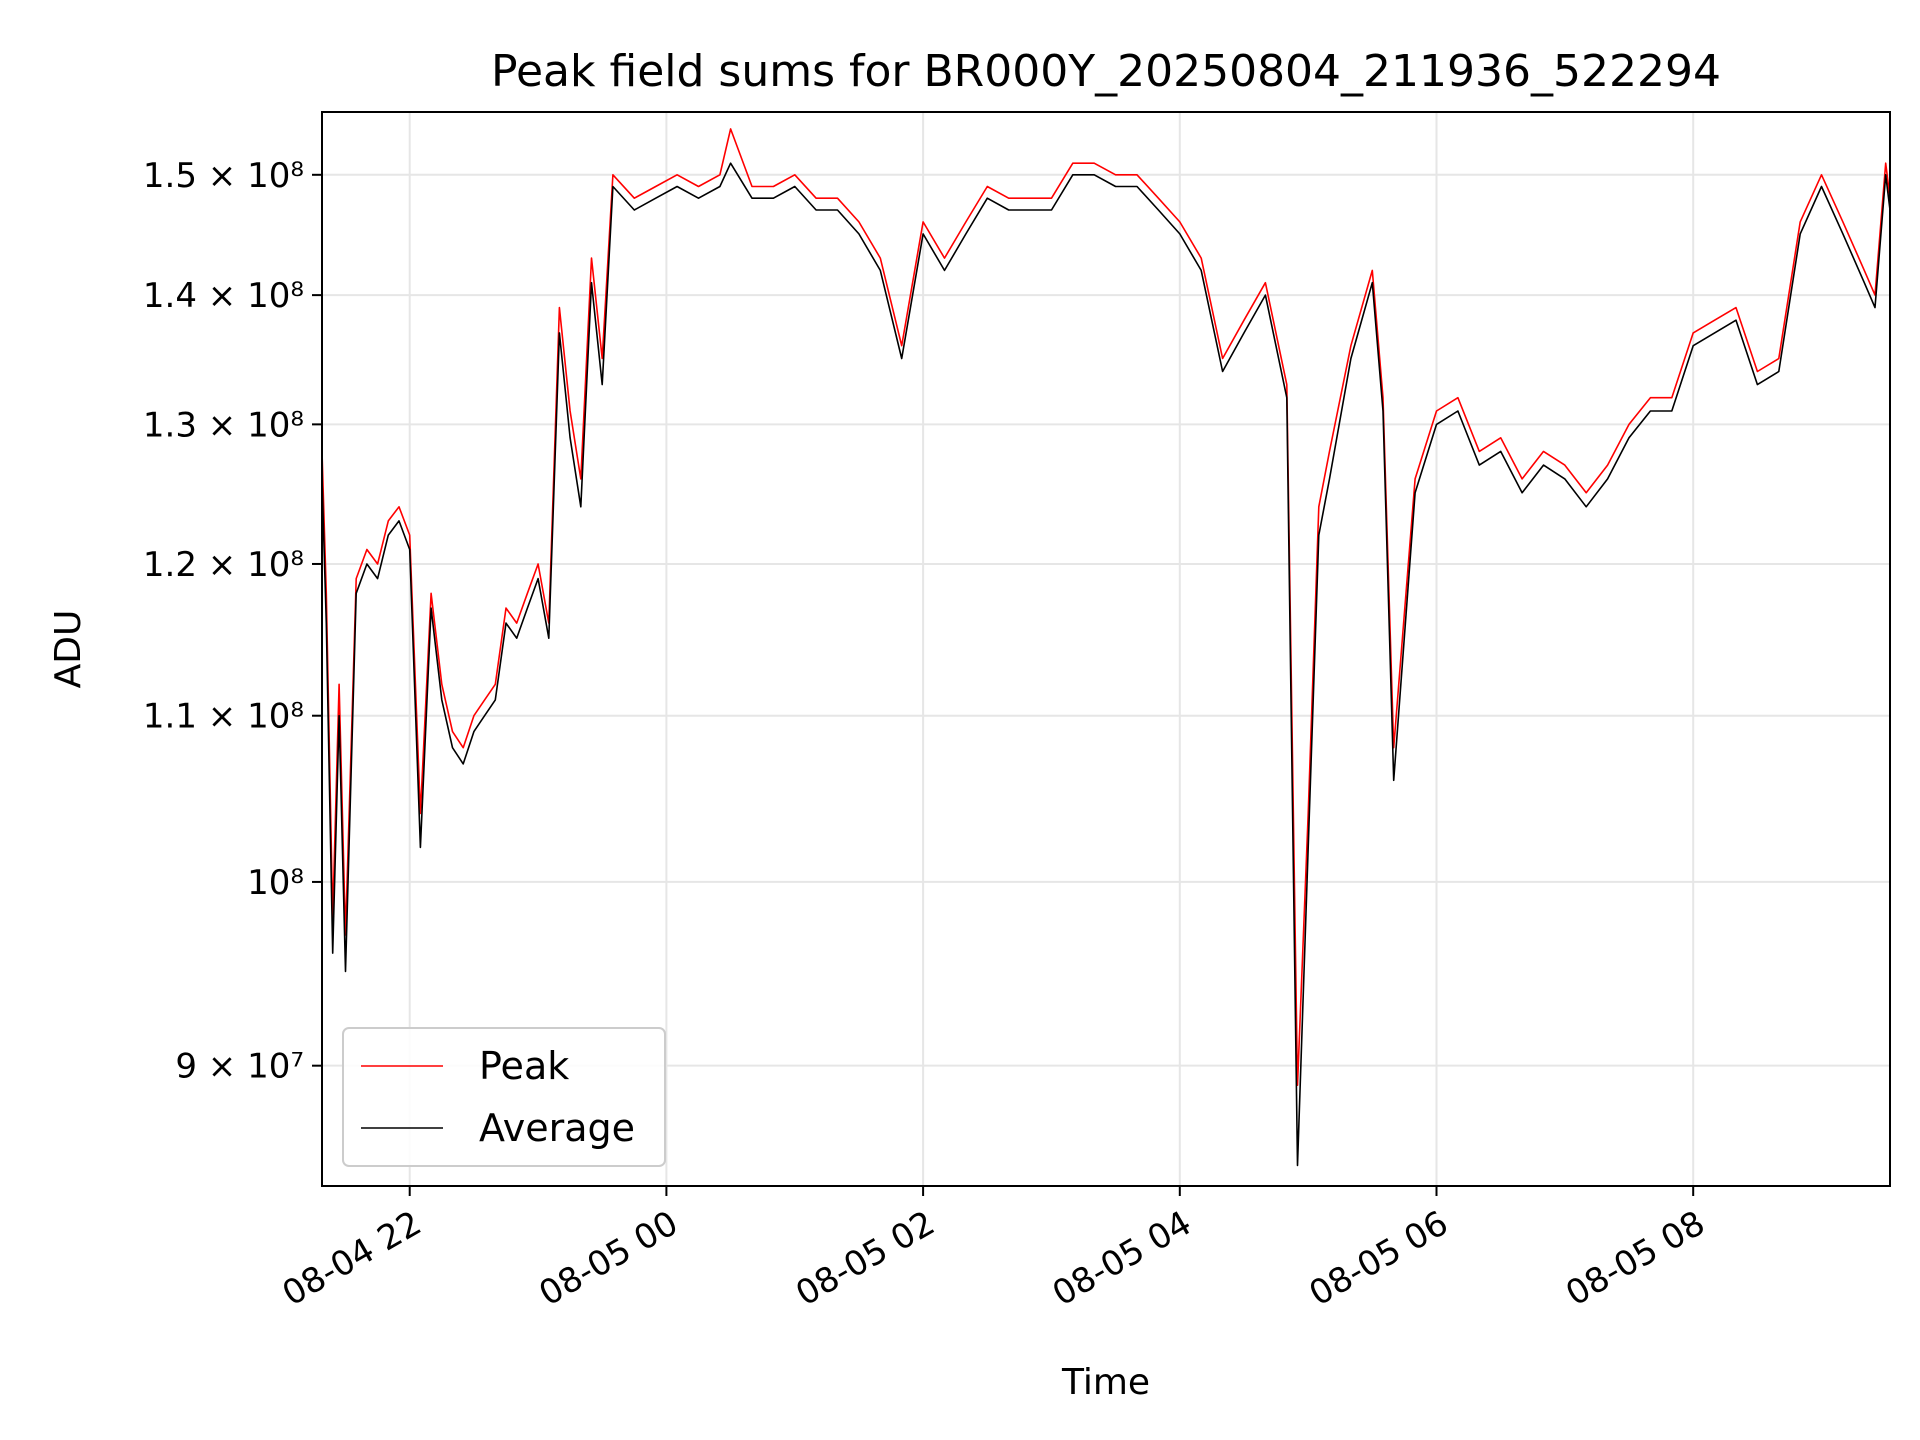 The image size is (1920, 1440). I want to click on x-axis-label: Time, so click(1105, 1382).